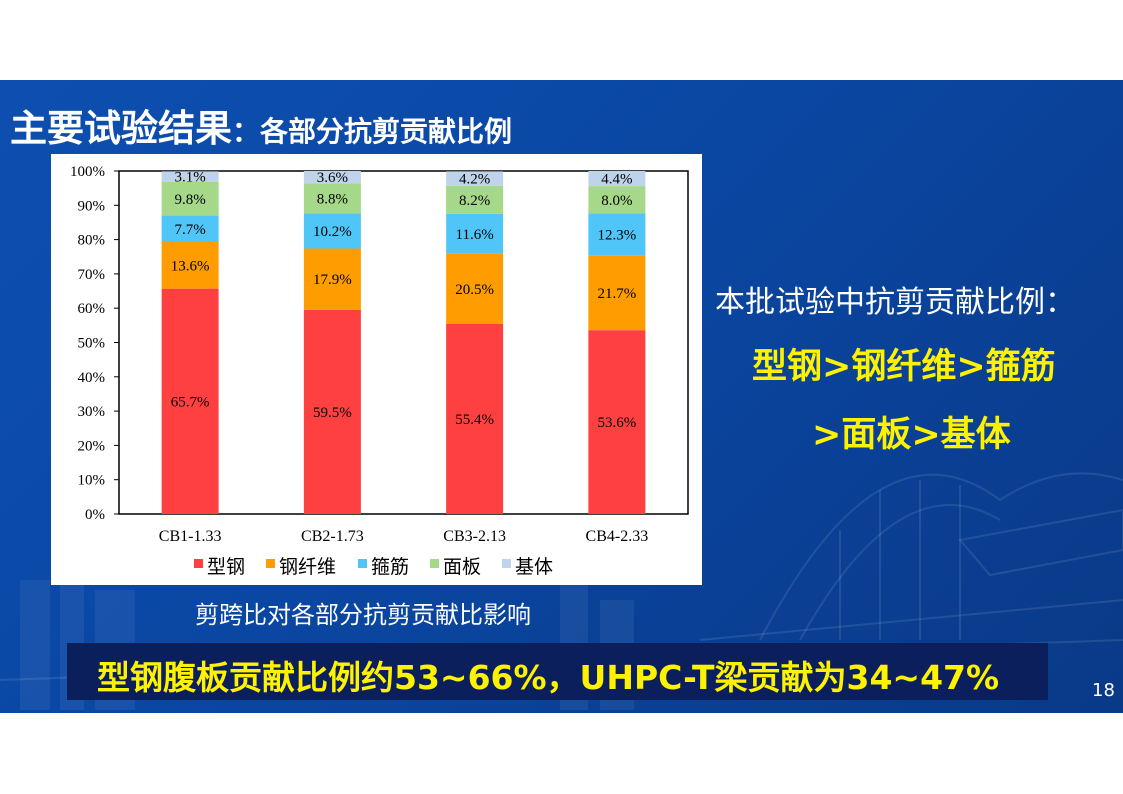  Describe the element at coordinates (87, 172) in the screenshot. I see `y-tick-label: 100%` at that location.